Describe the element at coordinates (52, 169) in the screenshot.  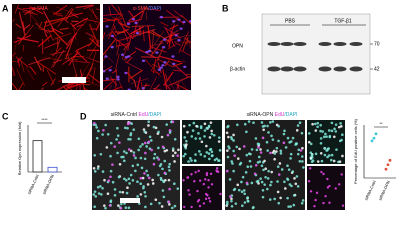
I see `bar` at that location.